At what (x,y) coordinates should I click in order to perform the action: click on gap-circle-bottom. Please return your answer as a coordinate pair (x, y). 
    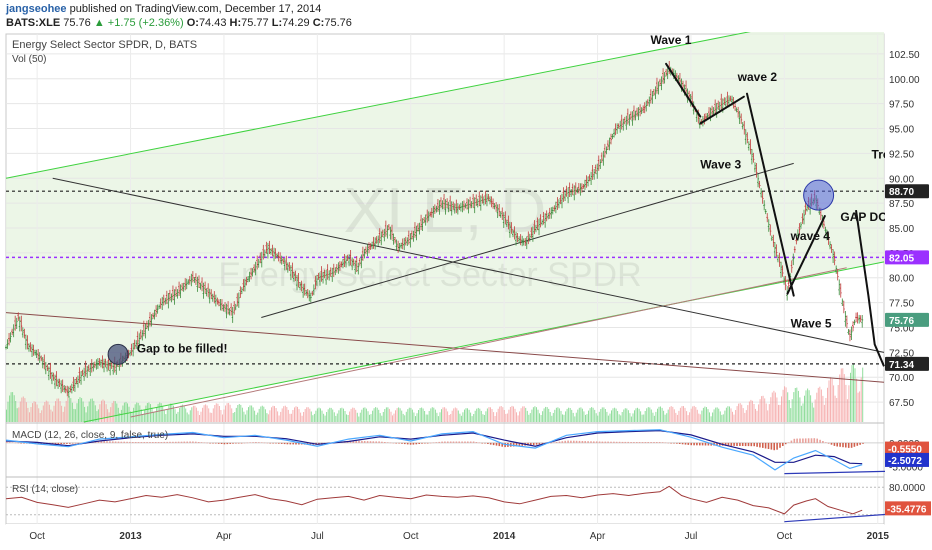
    Looking at the image, I should click on (118, 354).